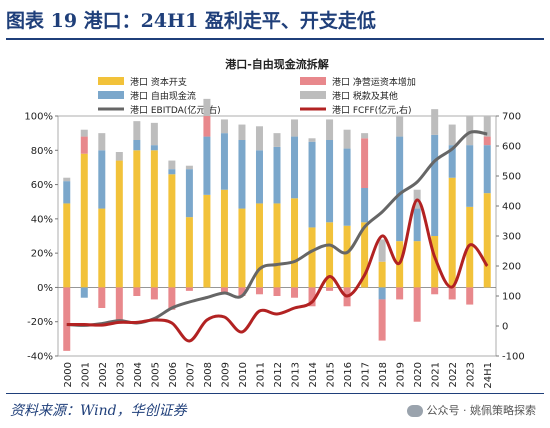 This screenshot has height=428, width=550. What do you see at coordinates (366, 374) in the screenshot?
I see `x-tick-label: 2017` at bounding box center [366, 374].